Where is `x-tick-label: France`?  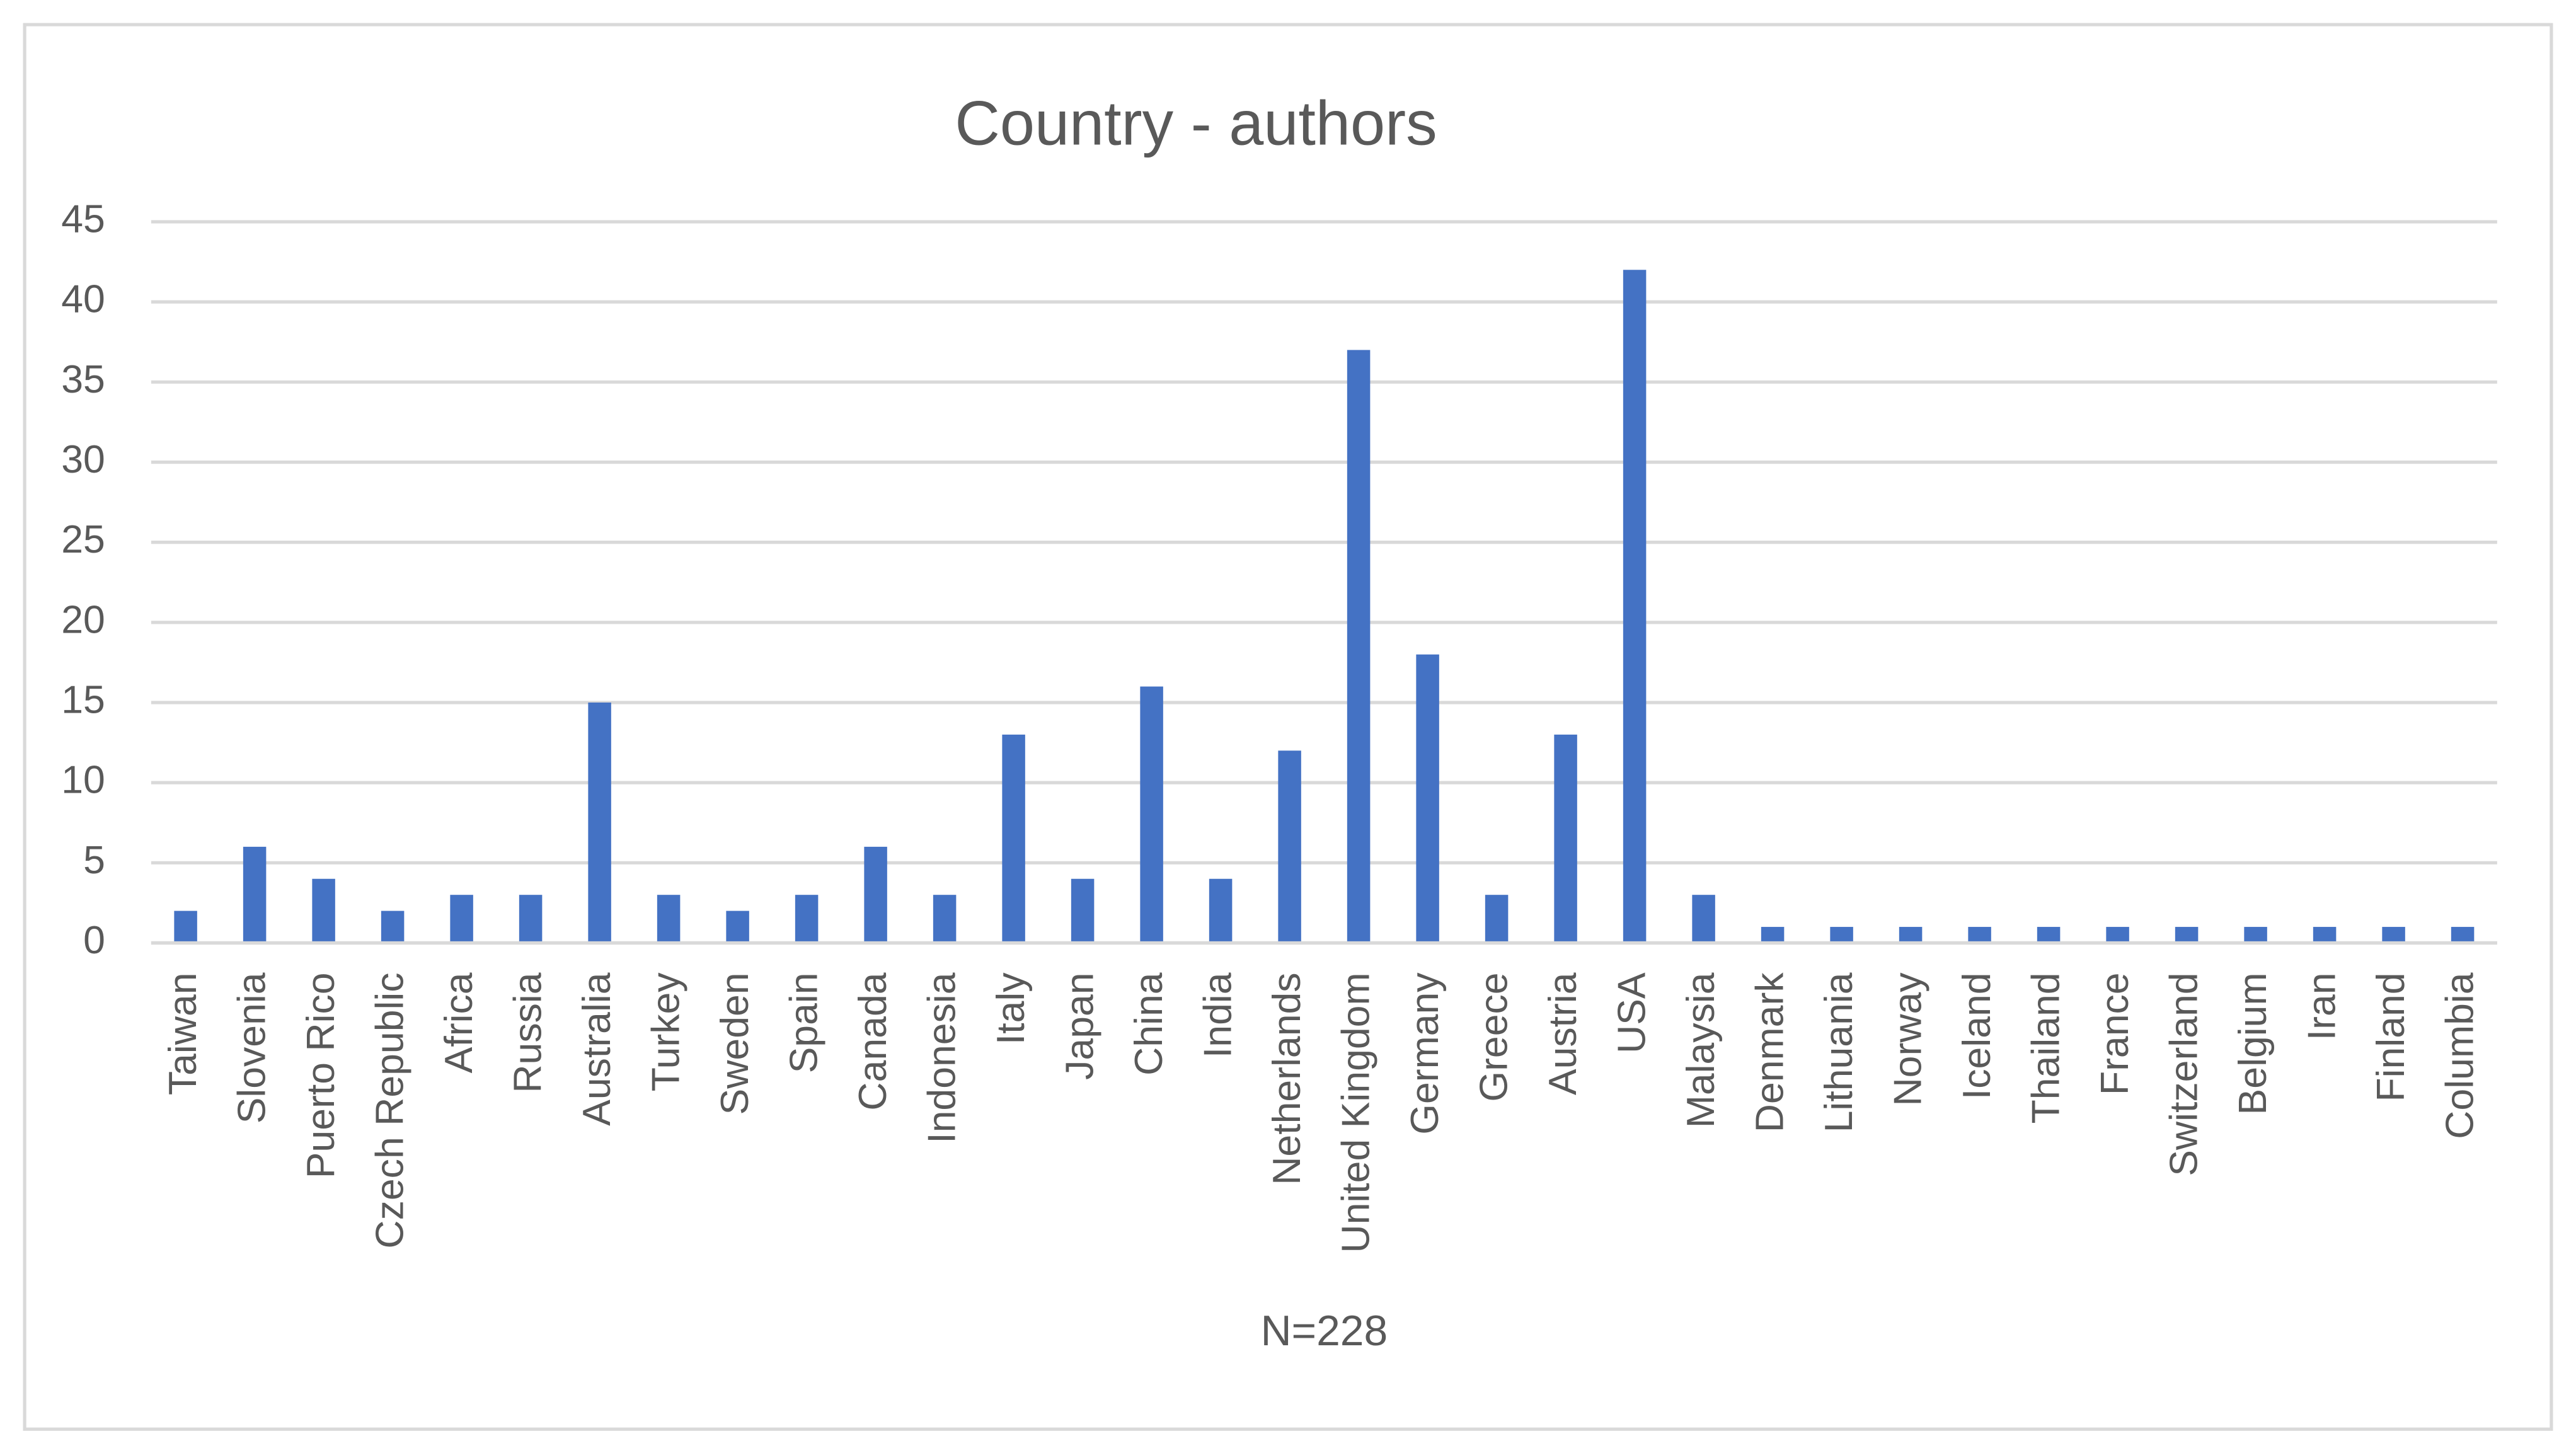
x-tick-label: France is located at coordinates (2115, 1033).